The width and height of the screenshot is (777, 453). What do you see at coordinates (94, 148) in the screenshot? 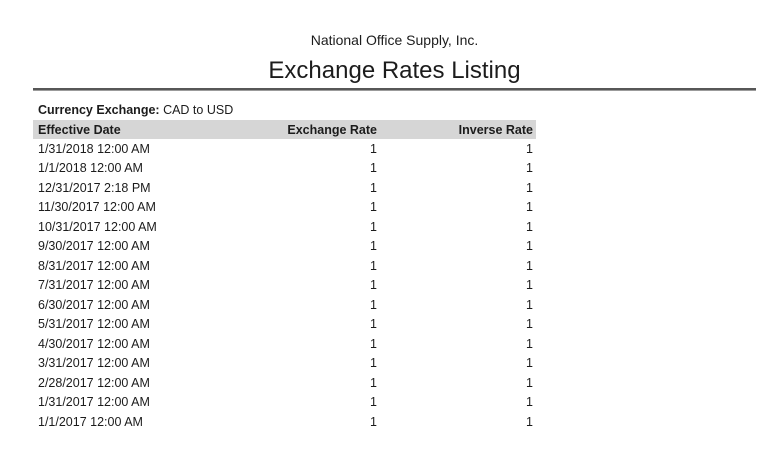
I see `effective-date-cell: 1/31/2018 12:00 AM` at bounding box center [94, 148].